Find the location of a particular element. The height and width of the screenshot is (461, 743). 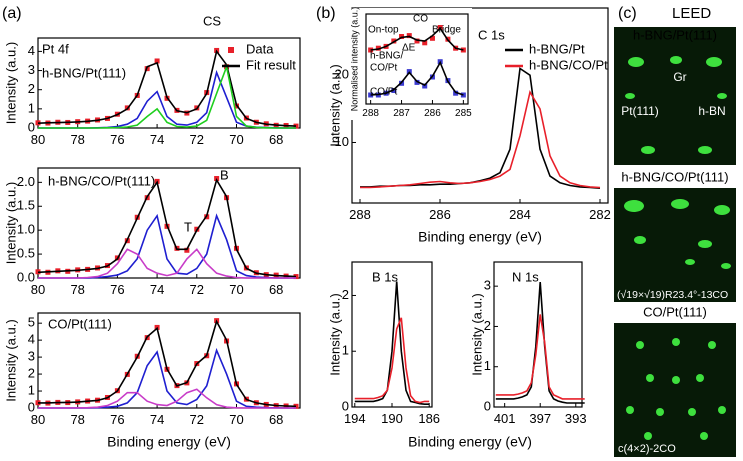

y-tick-label: 20 is located at coordinates (342, 74).